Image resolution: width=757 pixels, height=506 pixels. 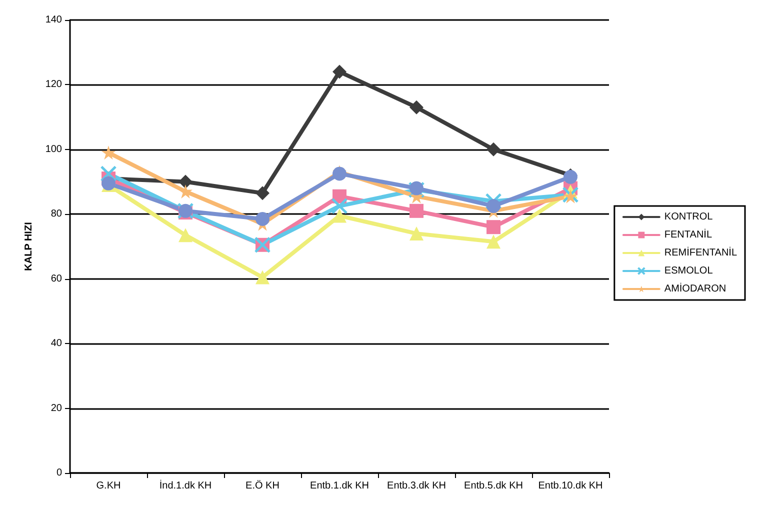 I want to click on x-tick-label: İnd.1.dk KH, so click(x=185, y=486).